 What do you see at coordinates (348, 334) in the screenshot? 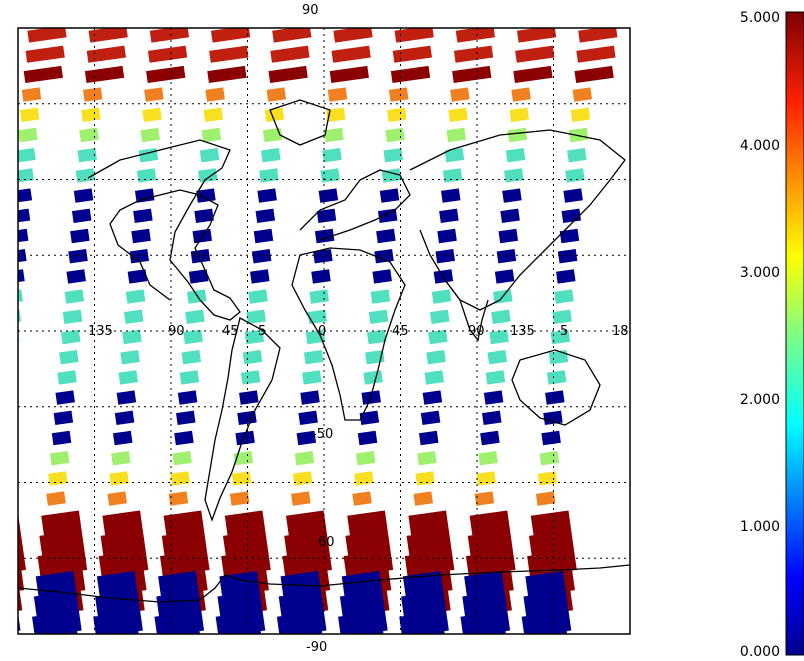
I see `coast-africa` at bounding box center [348, 334].